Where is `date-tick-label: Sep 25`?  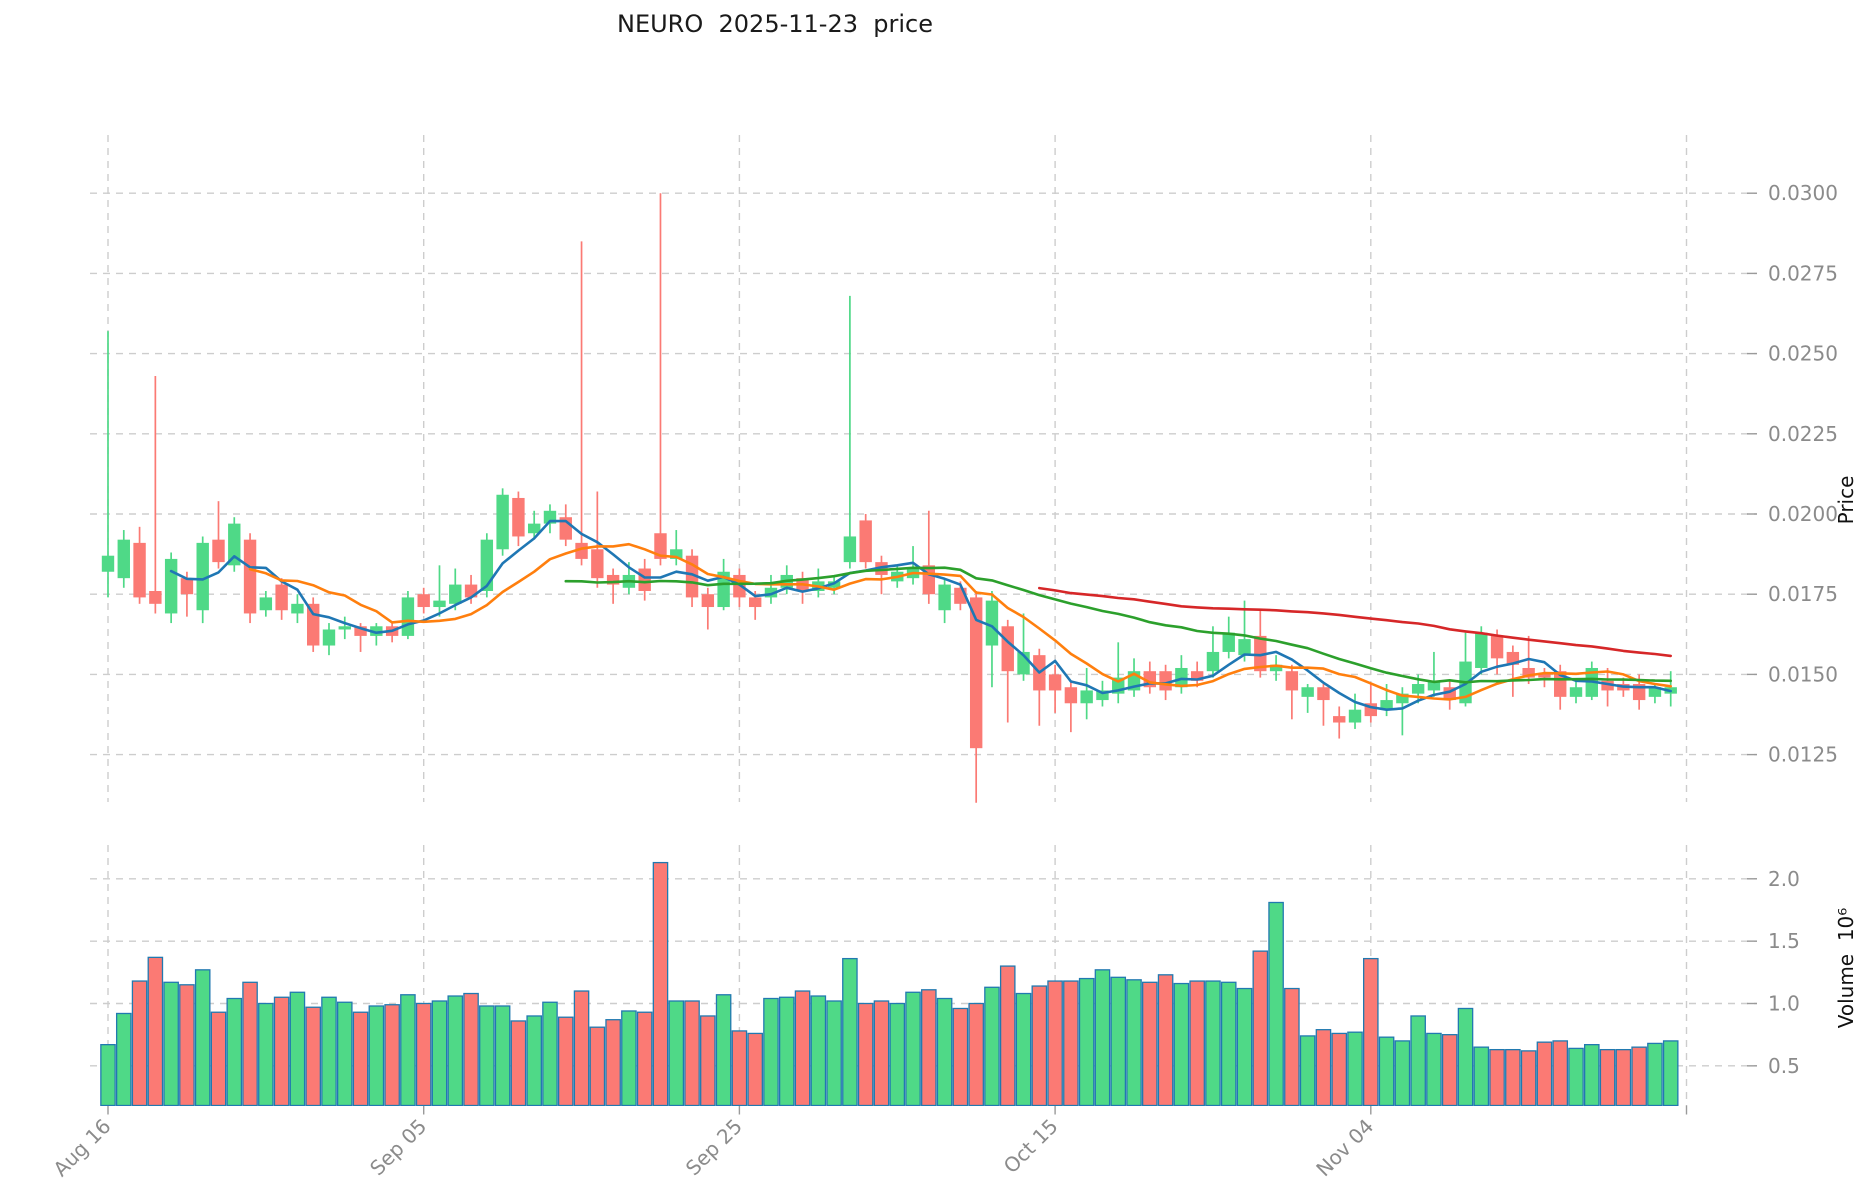 date-tick-label: Sep 25 is located at coordinates (714, 1147).